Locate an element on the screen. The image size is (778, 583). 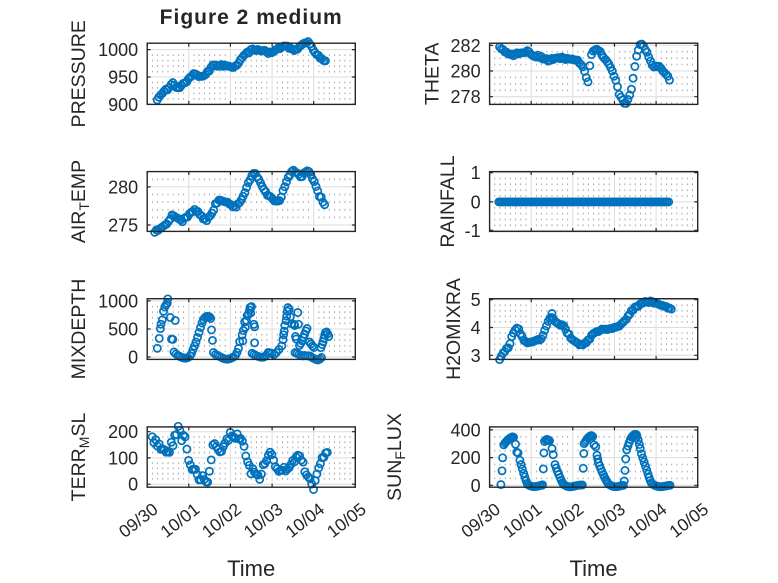
svg-text: 950 is located at coordinates (123, 78).